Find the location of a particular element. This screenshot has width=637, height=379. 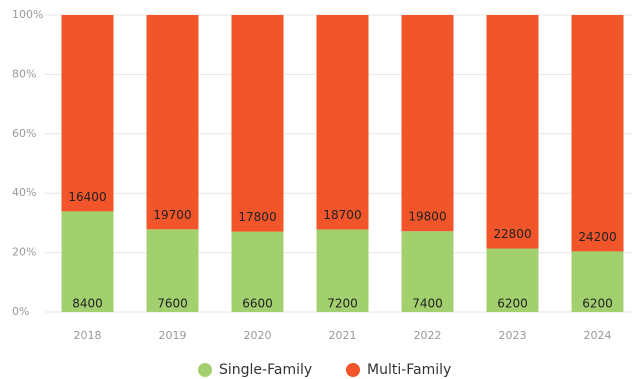

x-tick-label: 2021 is located at coordinates (343, 335).